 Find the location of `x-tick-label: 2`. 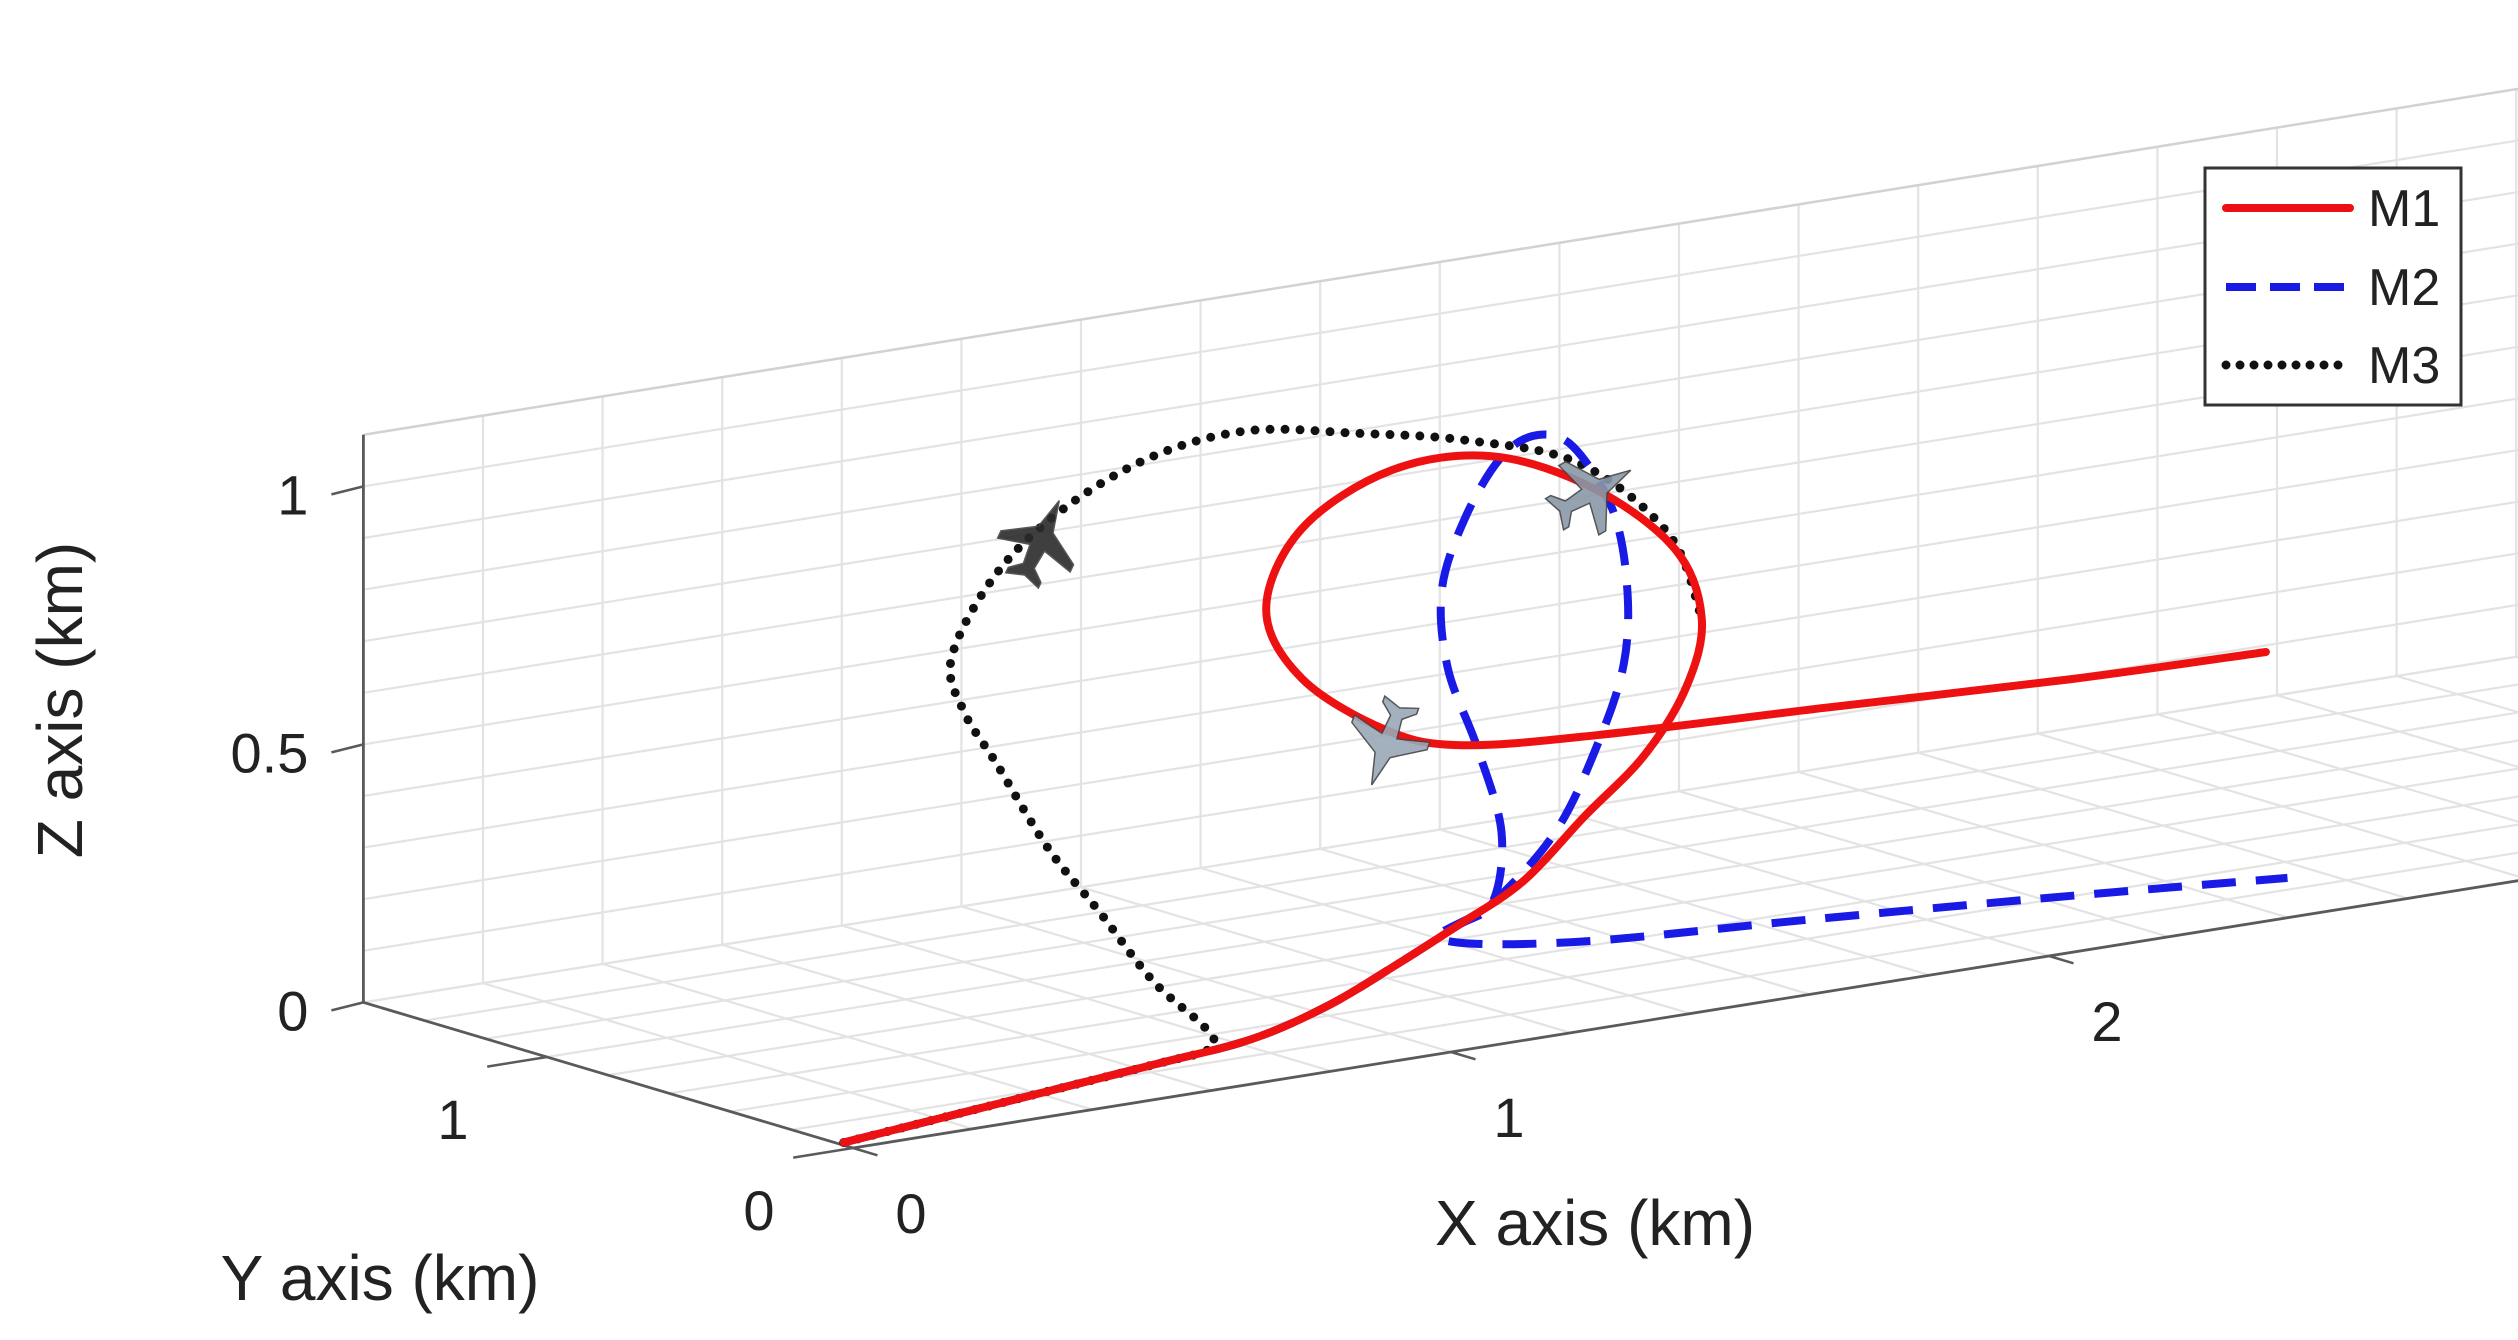

x-tick-label: 2 is located at coordinates (2106, 1021).